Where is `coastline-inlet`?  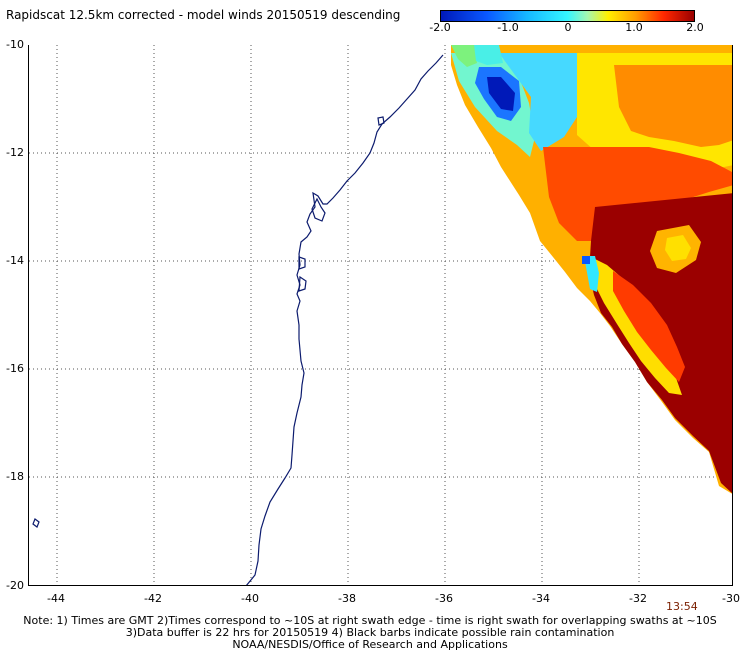 coastline-inlet is located at coordinates (318, 209).